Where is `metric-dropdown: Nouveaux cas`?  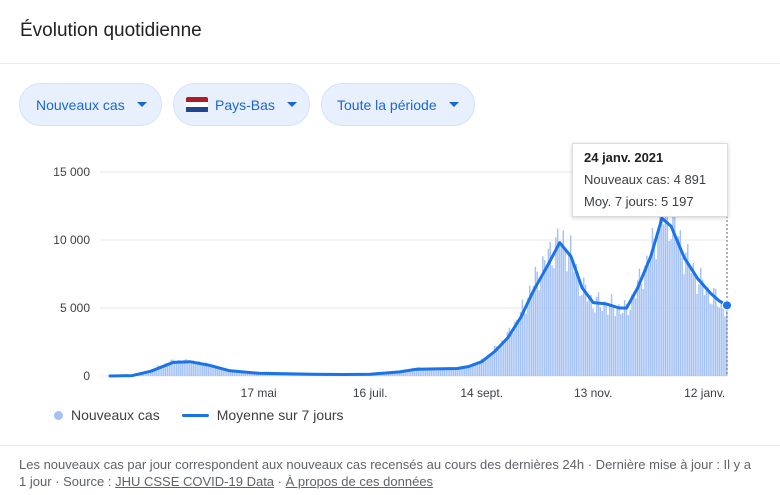
metric-dropdown: Nouveaux cas is located at coordinates (90, 104).